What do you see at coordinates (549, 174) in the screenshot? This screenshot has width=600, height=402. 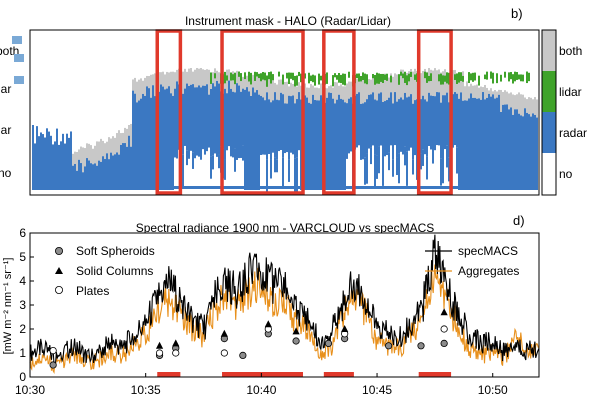 I see `colorbar-no` at bounding box center [549, 174].